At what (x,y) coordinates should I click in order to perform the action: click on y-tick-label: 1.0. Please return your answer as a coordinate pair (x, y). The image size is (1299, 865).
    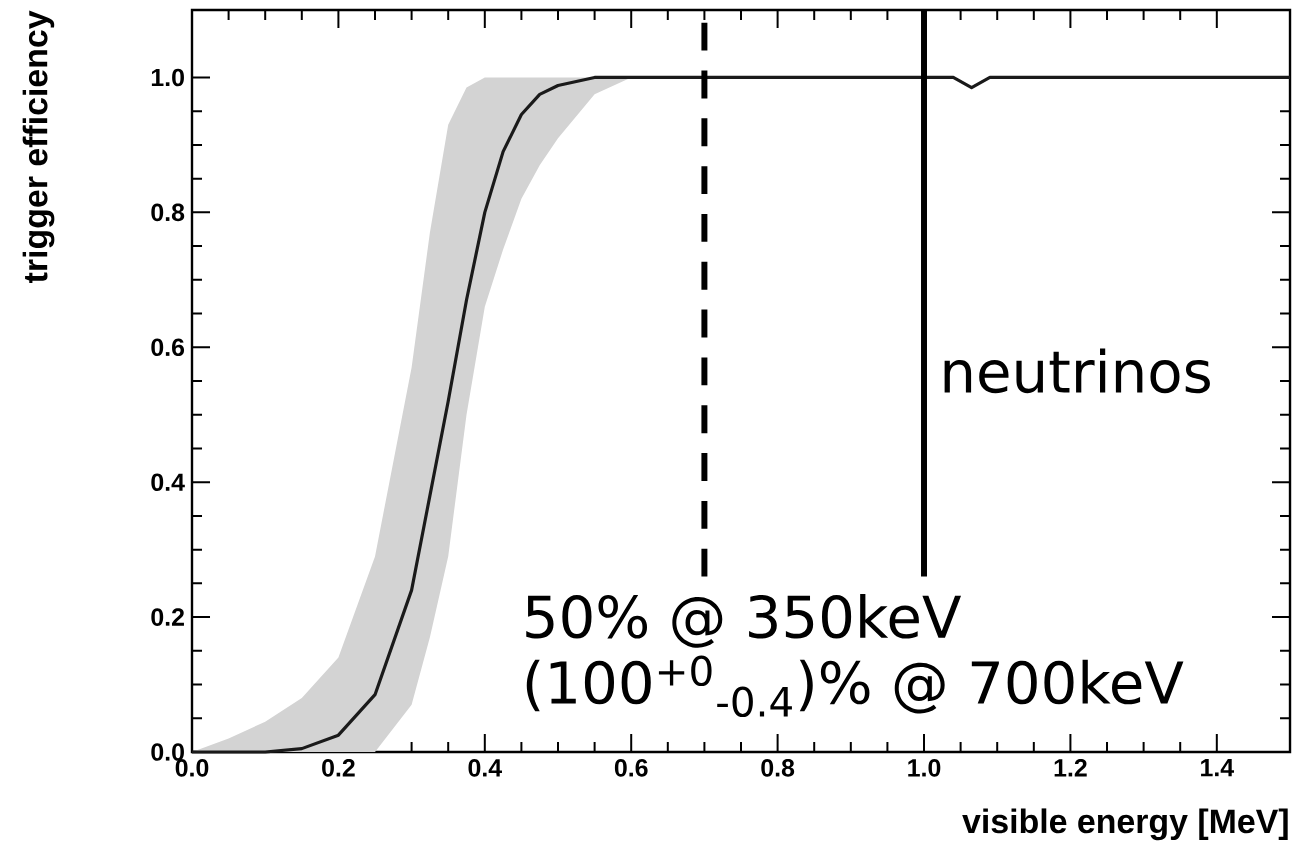
    Looking at the image, I should click on (167, 77).